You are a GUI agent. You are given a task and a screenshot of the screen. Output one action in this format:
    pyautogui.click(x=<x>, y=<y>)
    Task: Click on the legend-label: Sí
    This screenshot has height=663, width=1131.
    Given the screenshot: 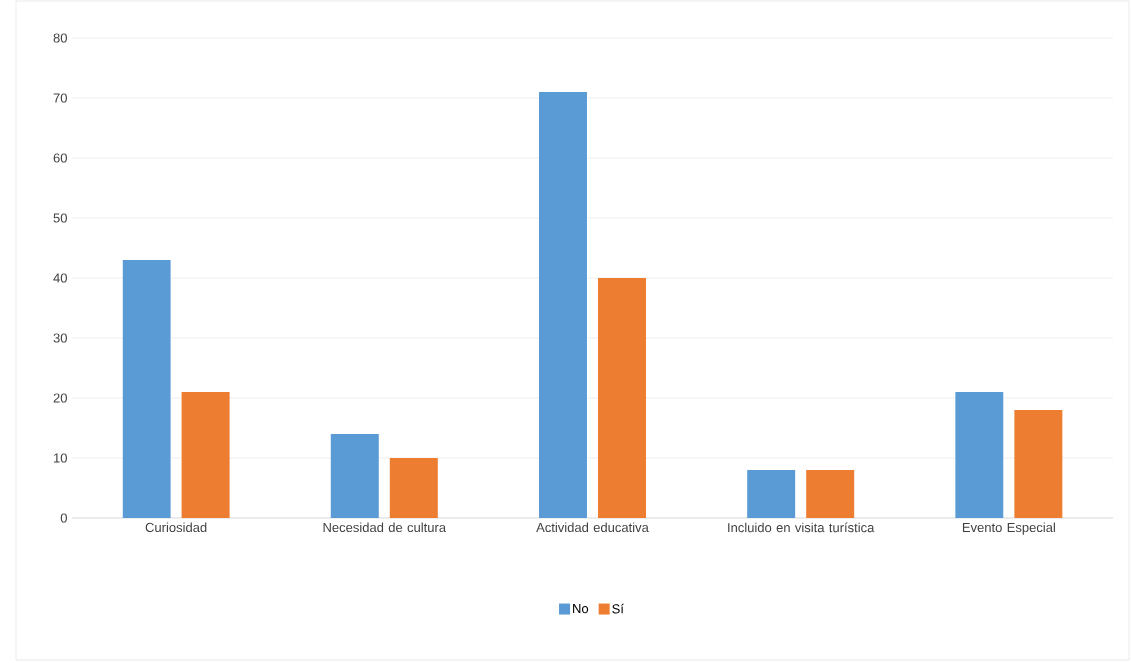 What is the action you would take?
    pyautogui.click(x=618, y=608)
    